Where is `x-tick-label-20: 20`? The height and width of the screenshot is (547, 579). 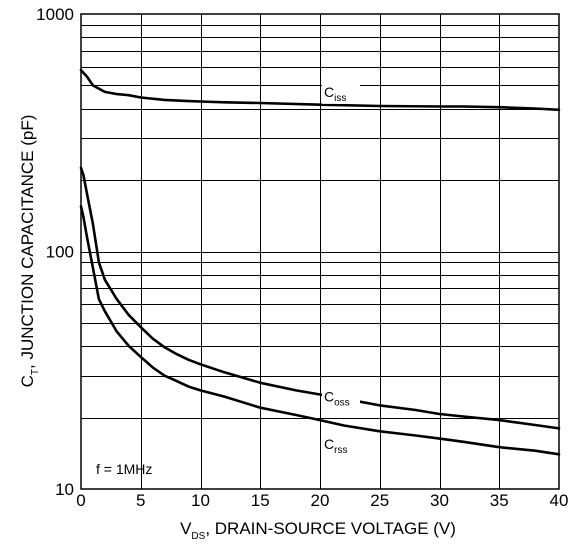 x-tick-label-20: 20 is located at coordinates (320, 500).